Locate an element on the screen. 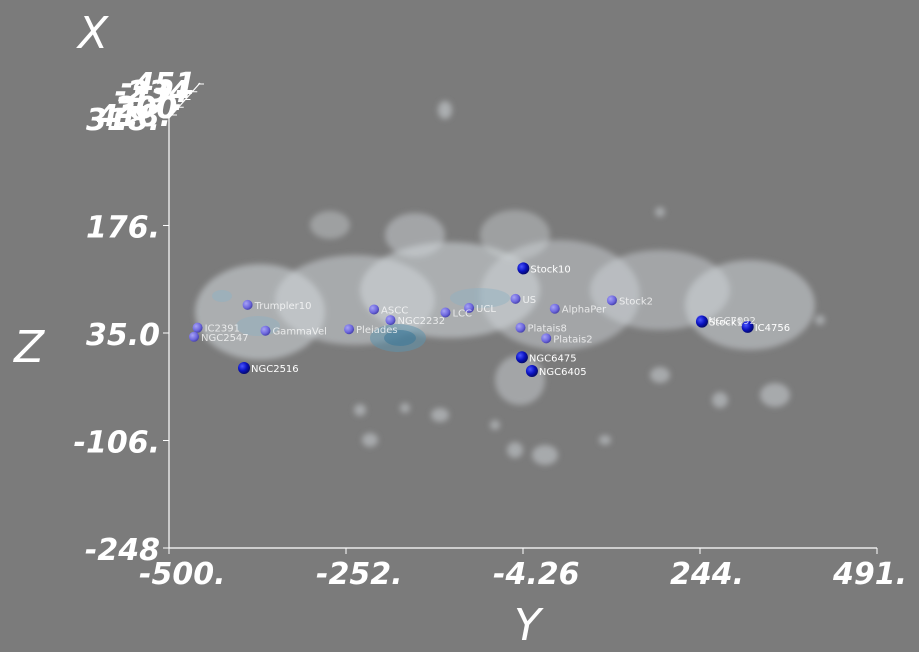  cluster-markers is located at coordinates (471, 319).